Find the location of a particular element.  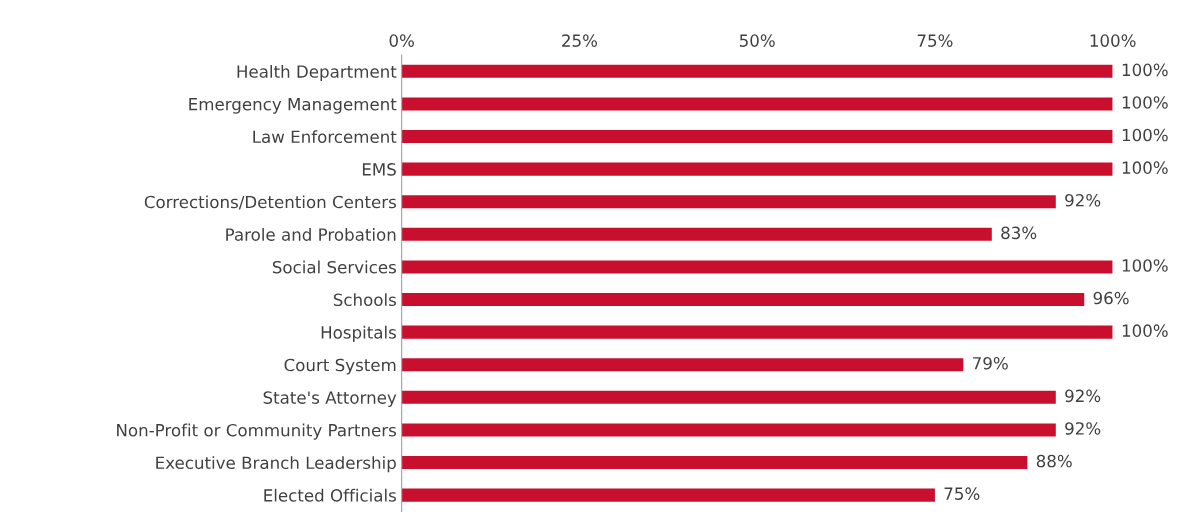

y-tick-label: Elected Officials is located at coordinates (330, 495).